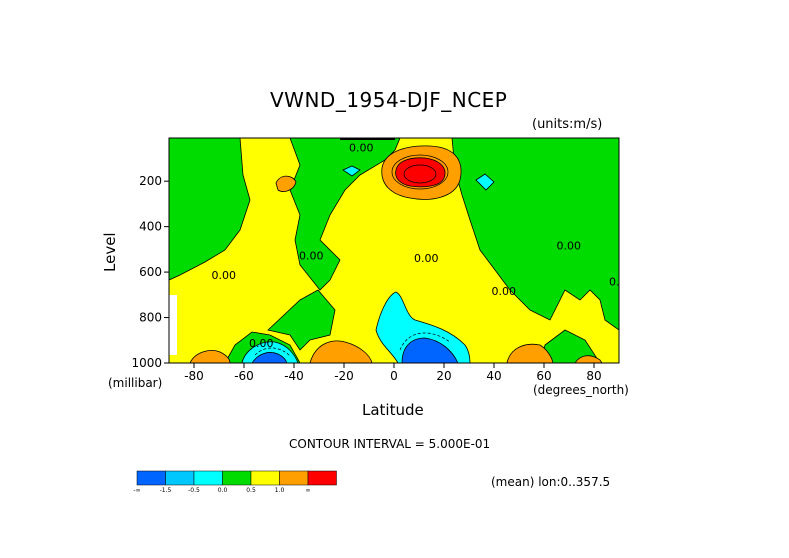  What do you see at coordinates (294, 376) in the screenshot?
I see `x-tick-label: -40` at bounding box center [294, 376].